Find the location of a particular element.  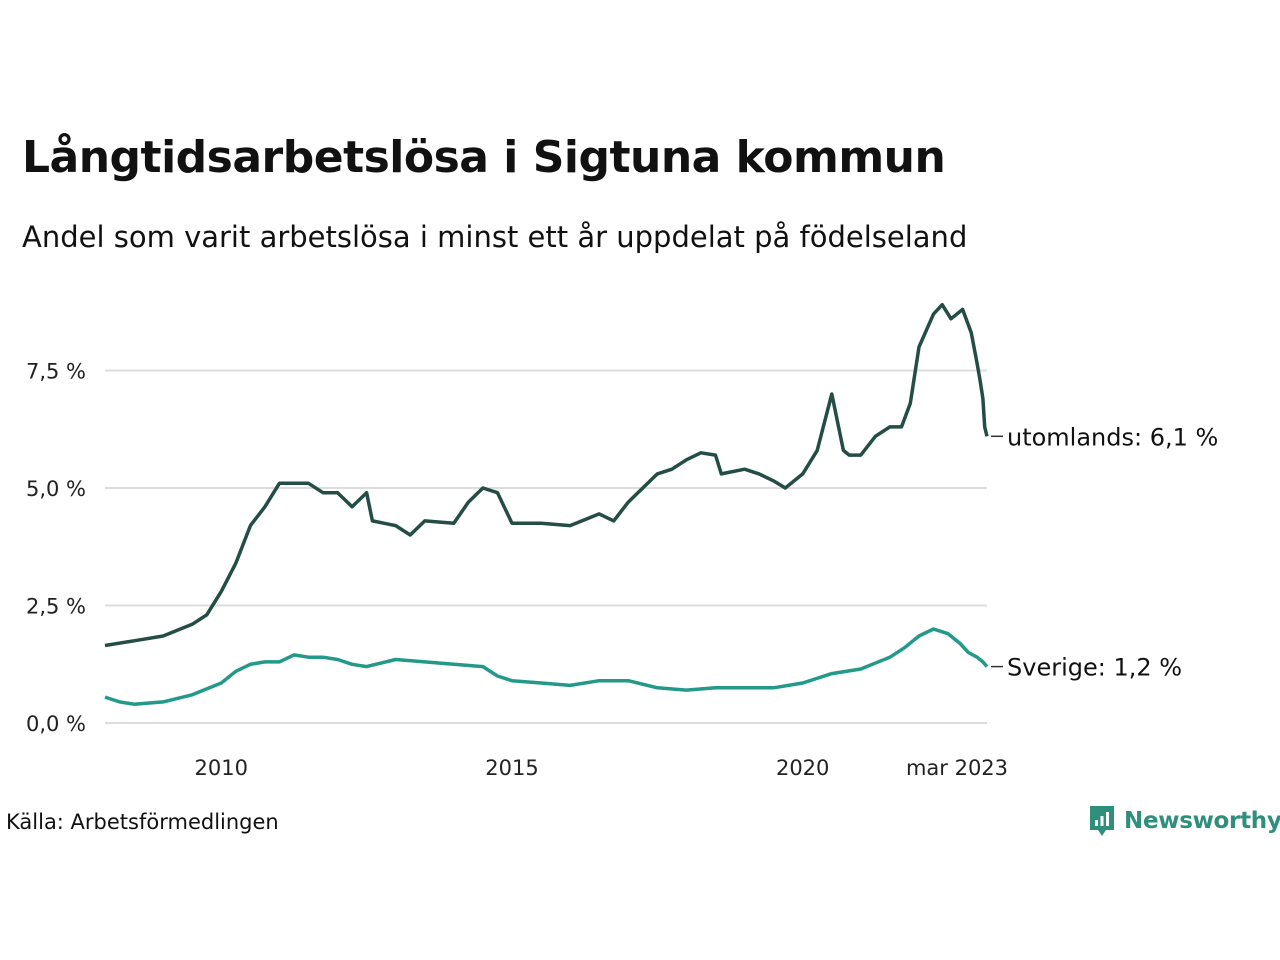

series-line-sverige is located at coordinates (546, 666).